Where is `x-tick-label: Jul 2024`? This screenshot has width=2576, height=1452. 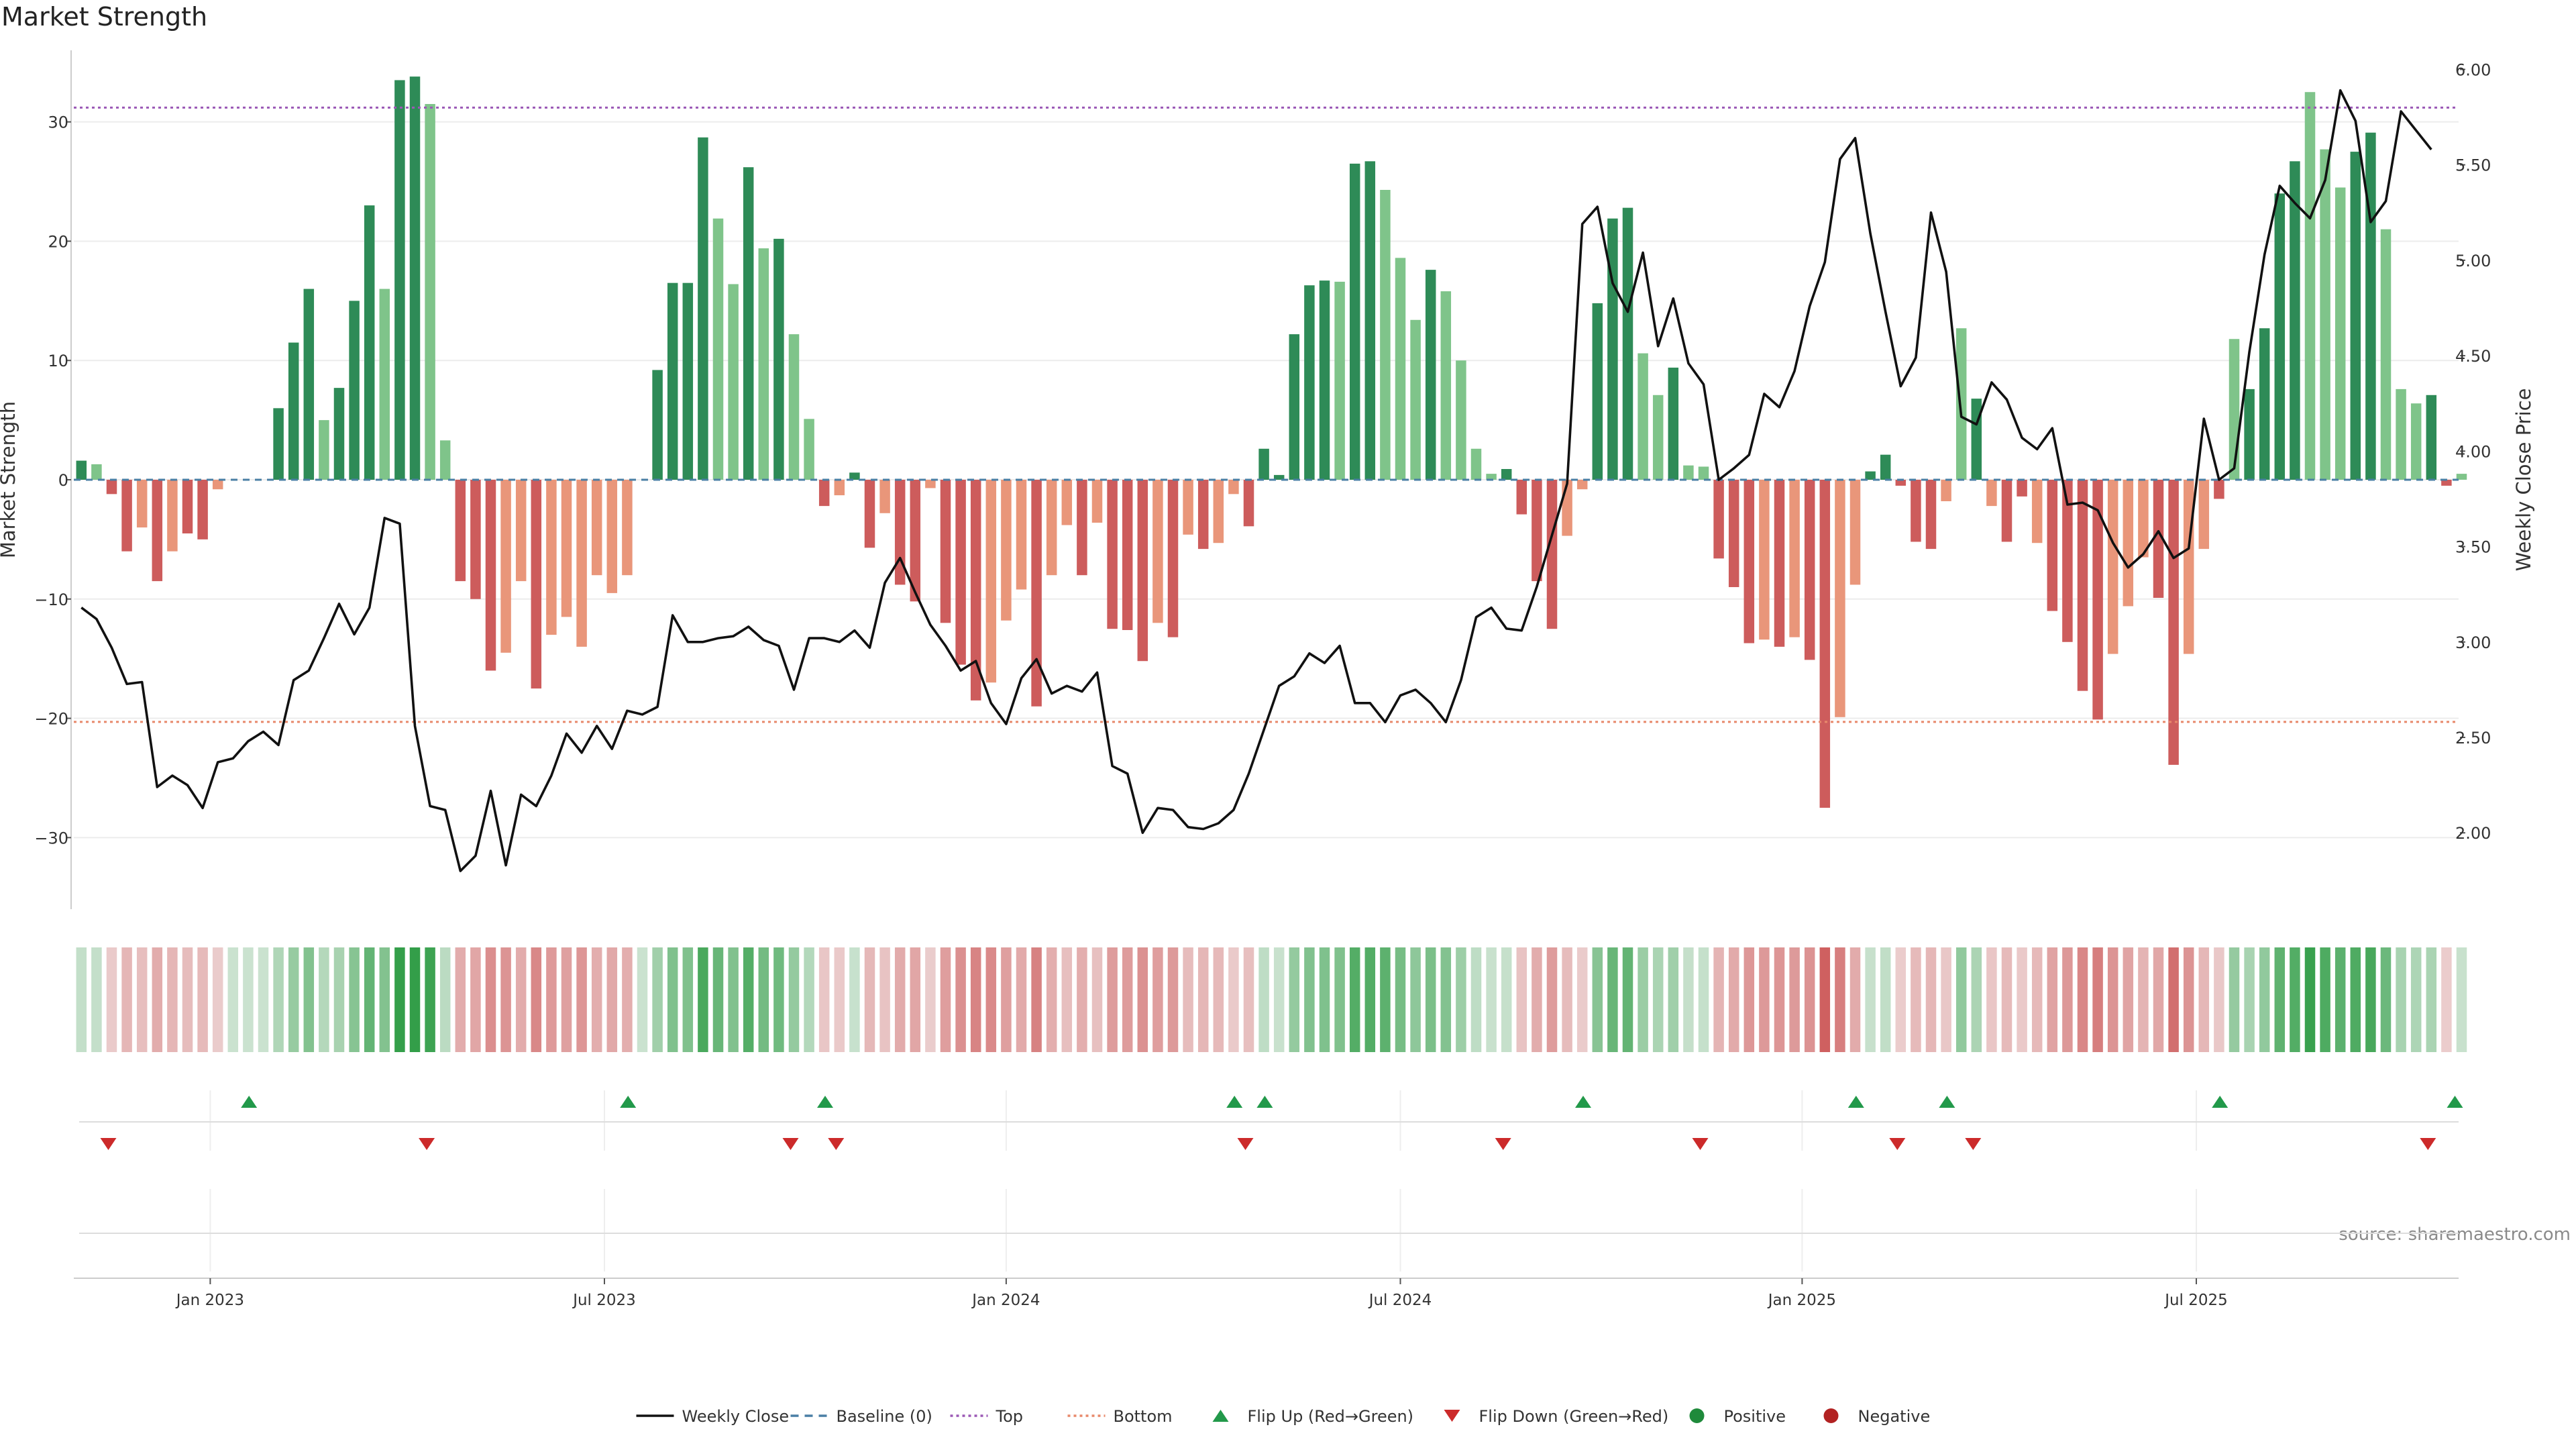
x-tick-label: Jul 2024 is located at coordinates (1400, 1301).